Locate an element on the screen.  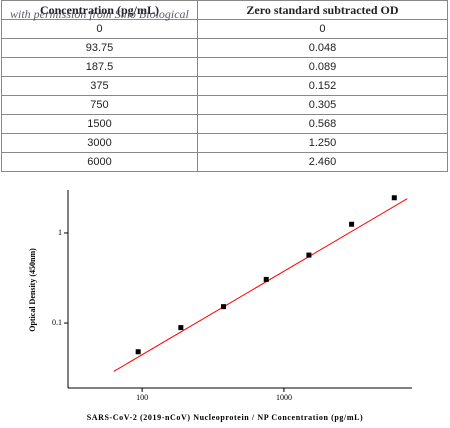
table-row: 6000 2.460 is located at coordinates (225, 162).